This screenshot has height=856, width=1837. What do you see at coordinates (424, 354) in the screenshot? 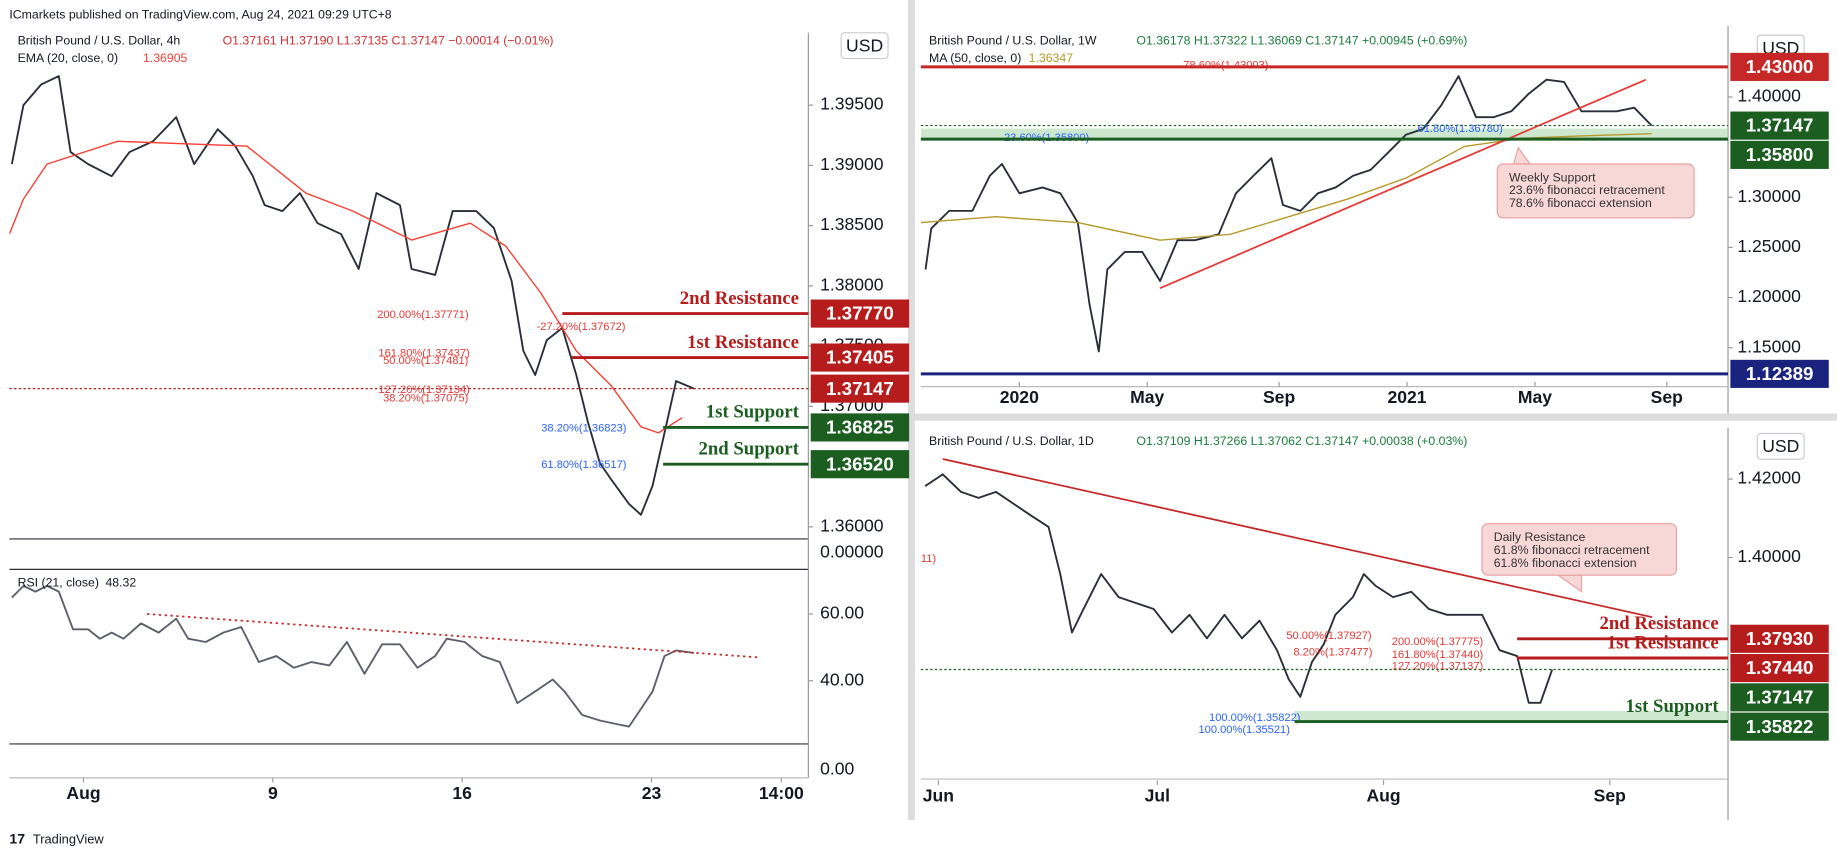
I see `fib-annotation: 161.80%(1.37437)` at bounding box center [424, 354].